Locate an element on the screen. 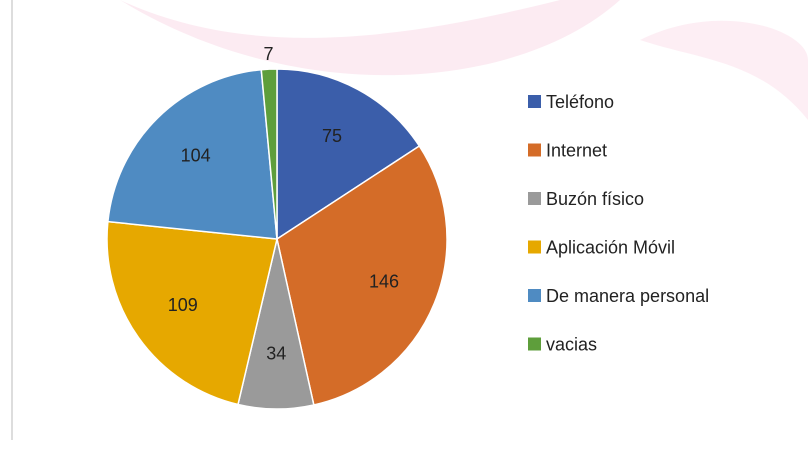 Image resolution: width=808 pixels, height=465 pixels. data-label: 75 is located at coordinates (332, 136).